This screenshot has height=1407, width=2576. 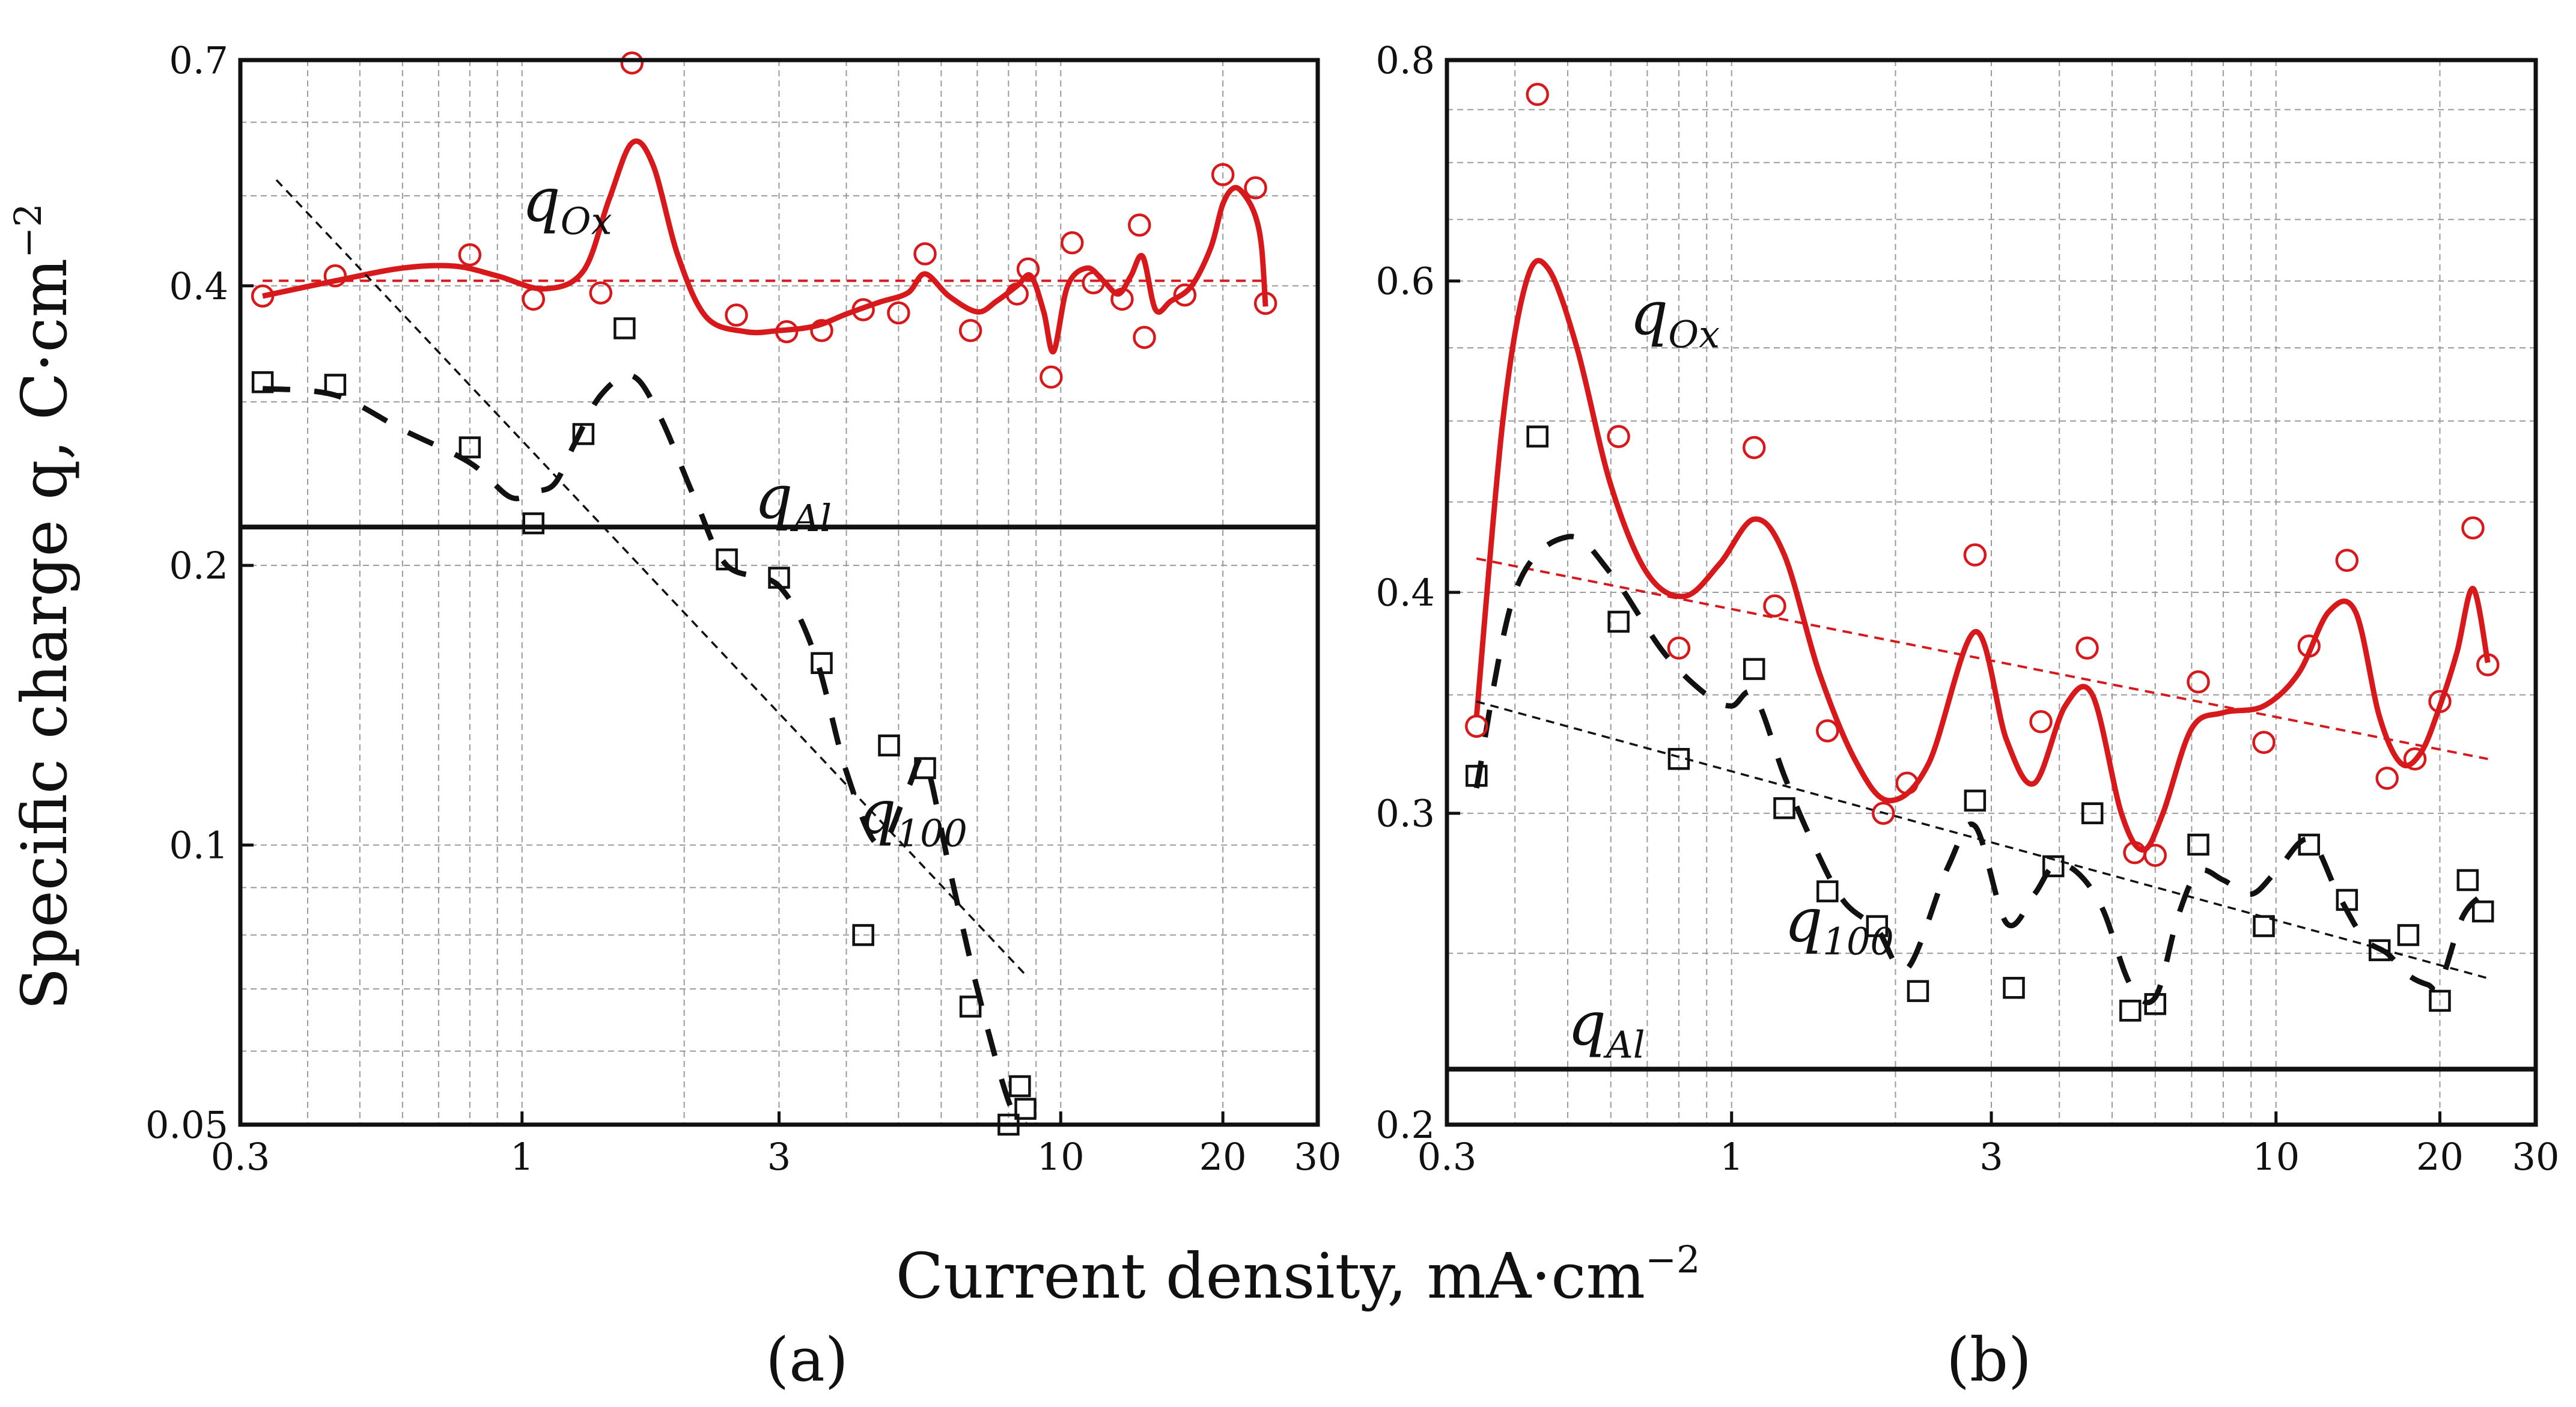 I want to click on y-tick-label: 0.6, so click(x=1405, y=281).